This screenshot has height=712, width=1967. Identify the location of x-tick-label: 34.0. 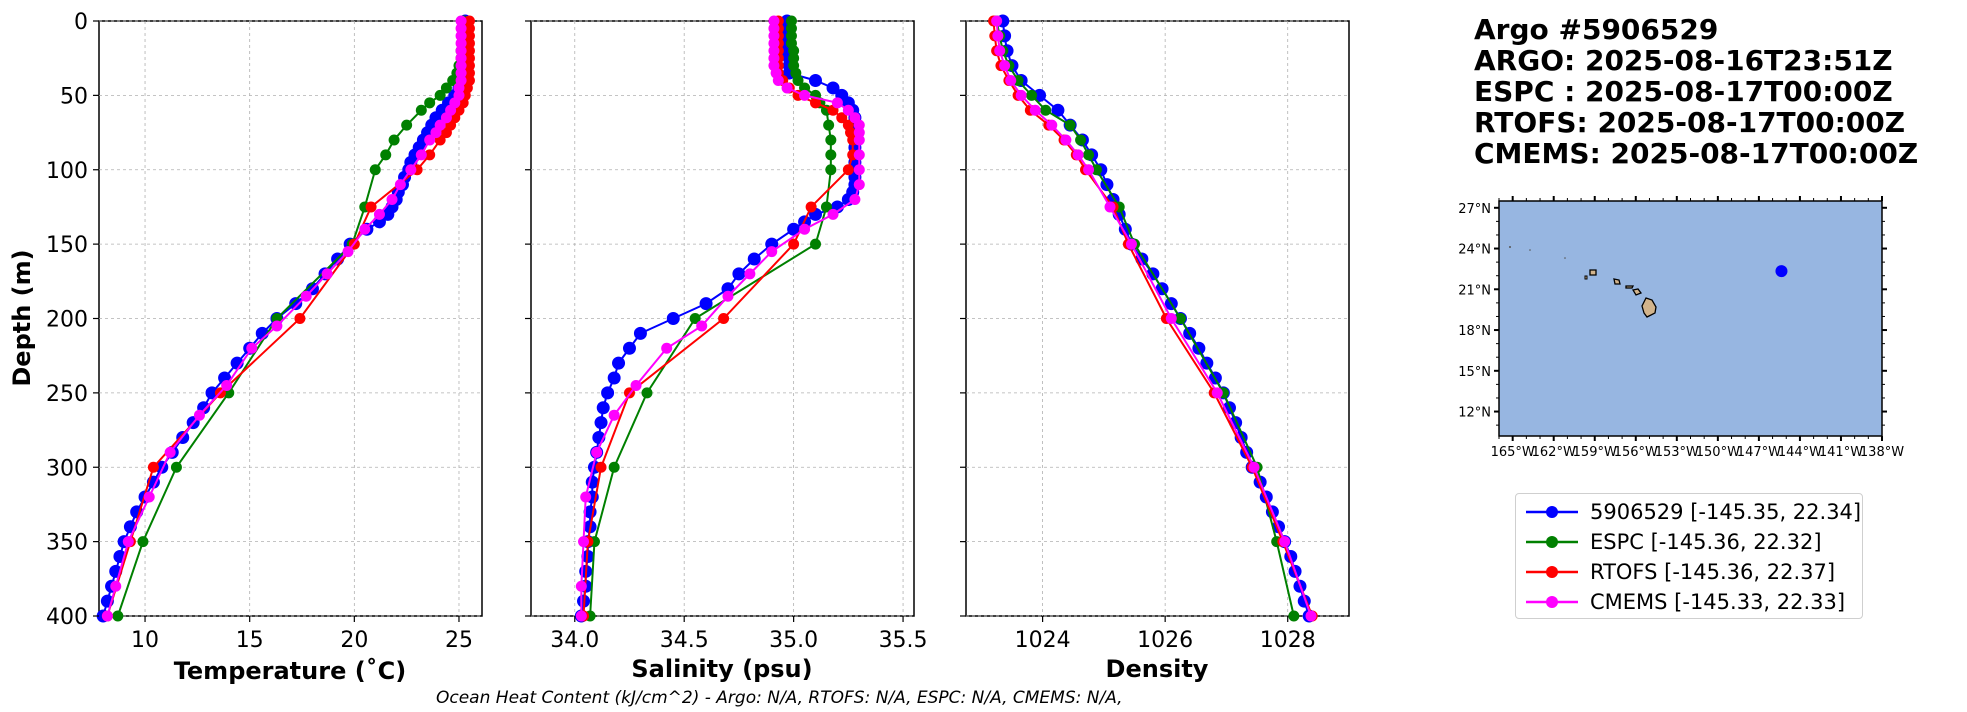
(574, 640).